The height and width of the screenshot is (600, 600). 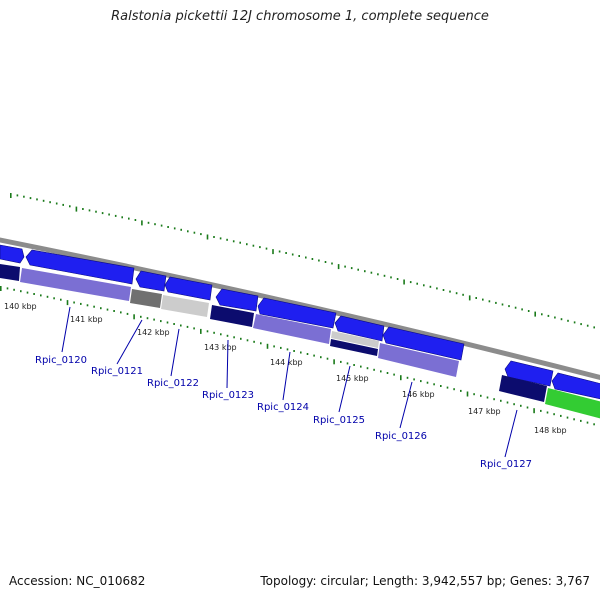 I want to click on locus-label-rpic-0124: Rpic_0124, so click(x=283, y=407).